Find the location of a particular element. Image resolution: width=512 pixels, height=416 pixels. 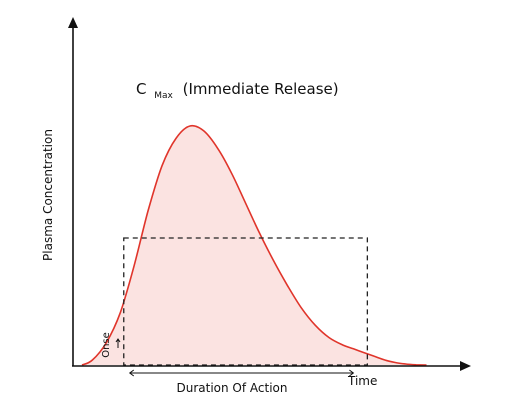

title-rest: (Immediate Release) is located at coordinates (261, 89).